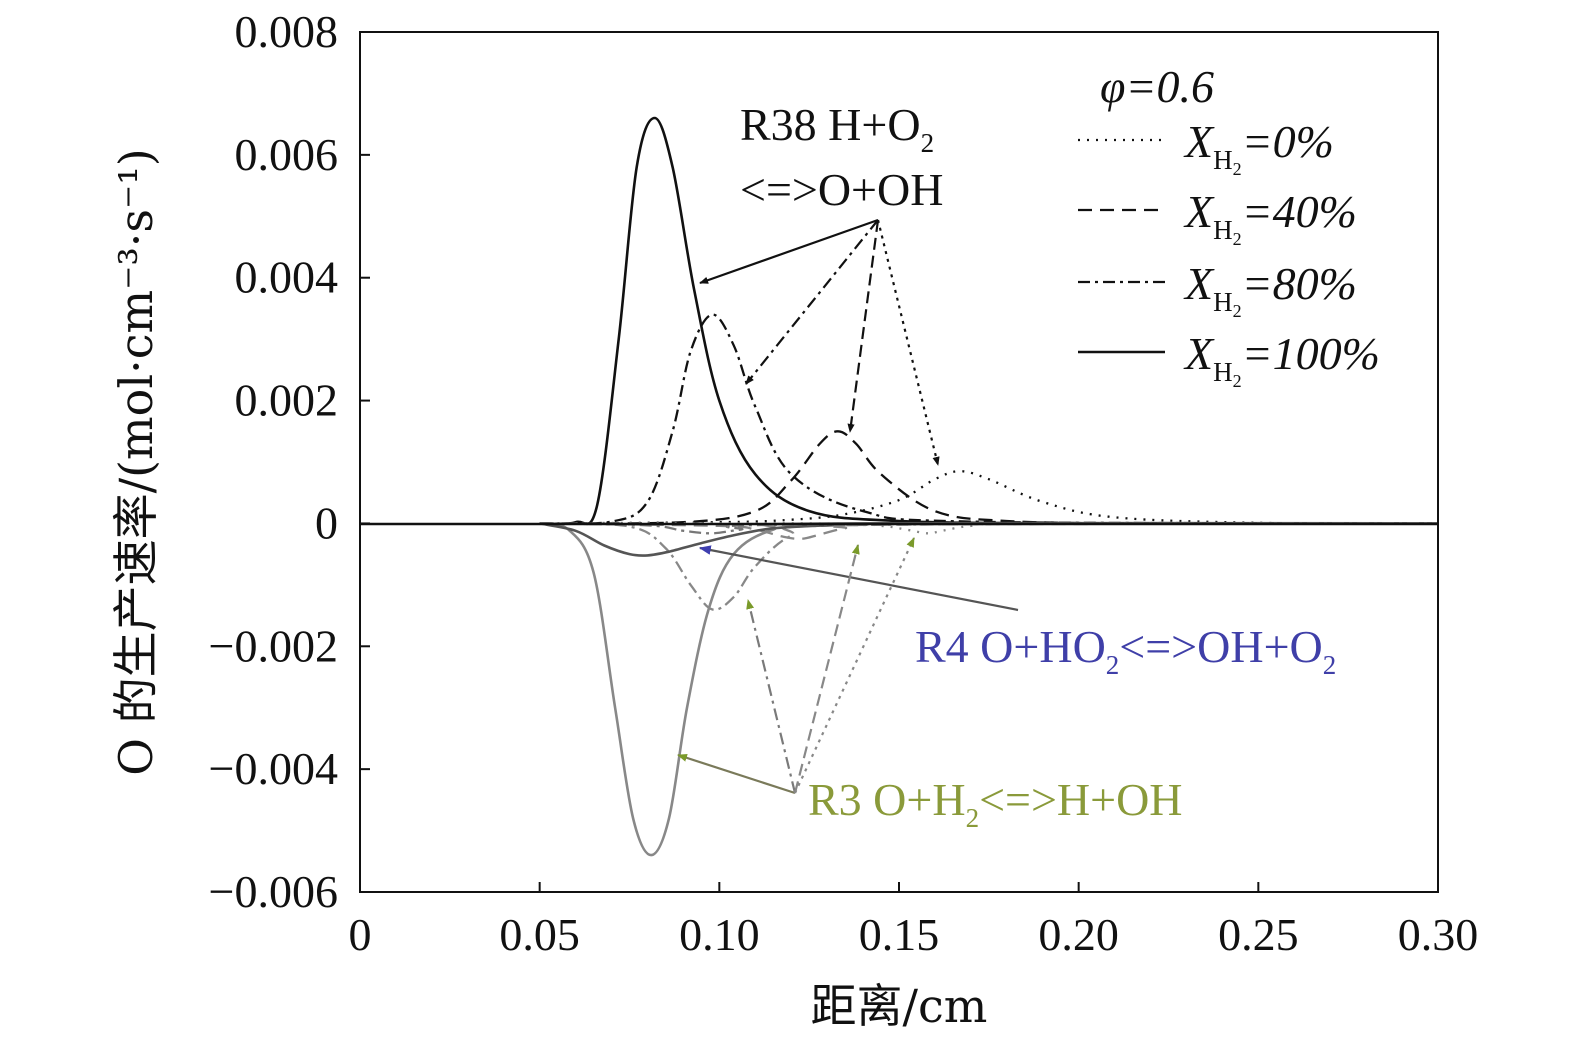 The image size is (1575, 1045). Describe the element at coordinates (287, 154) in the screenshot. I see `y-tick-label: 0.006` at that location.